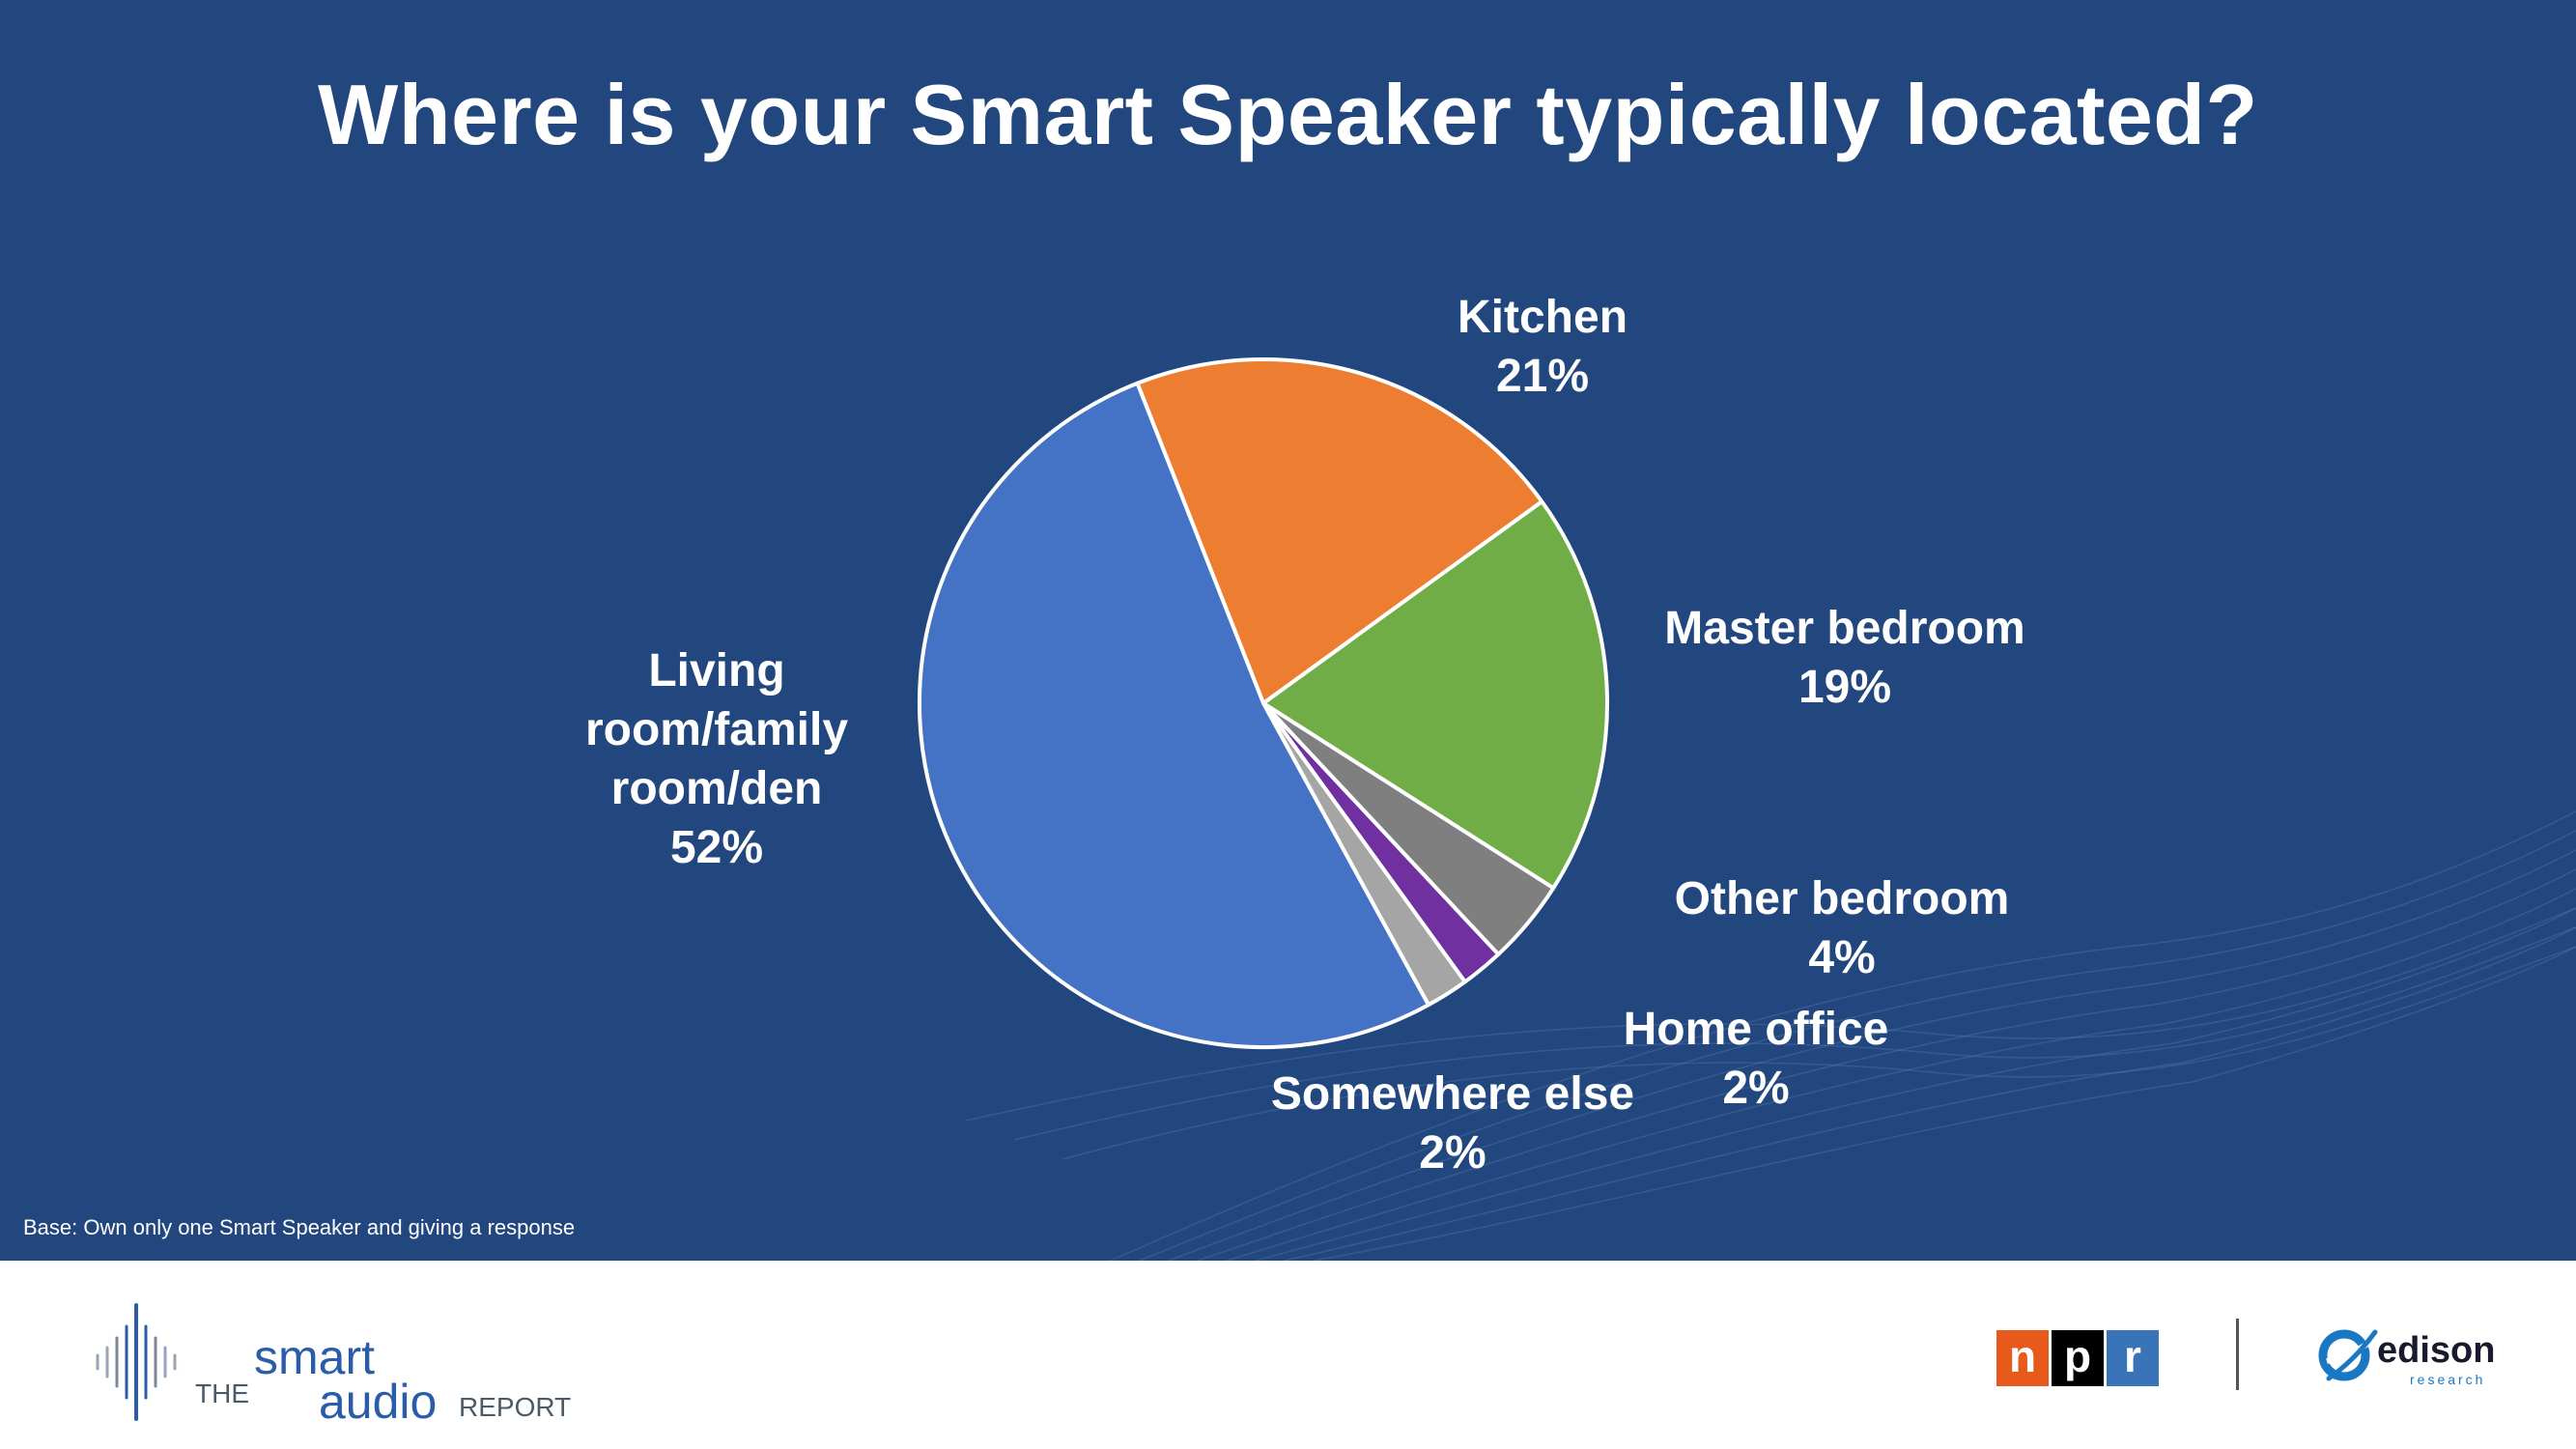  I want to click on slice-value: 19%, so click(1845, 687).